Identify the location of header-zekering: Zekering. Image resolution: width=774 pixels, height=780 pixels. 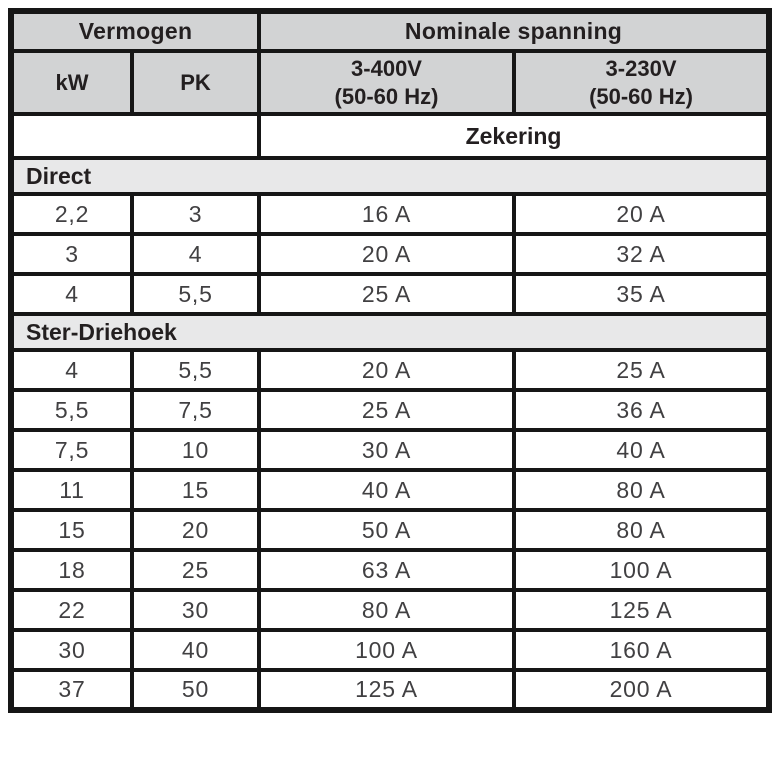
(514, 136).